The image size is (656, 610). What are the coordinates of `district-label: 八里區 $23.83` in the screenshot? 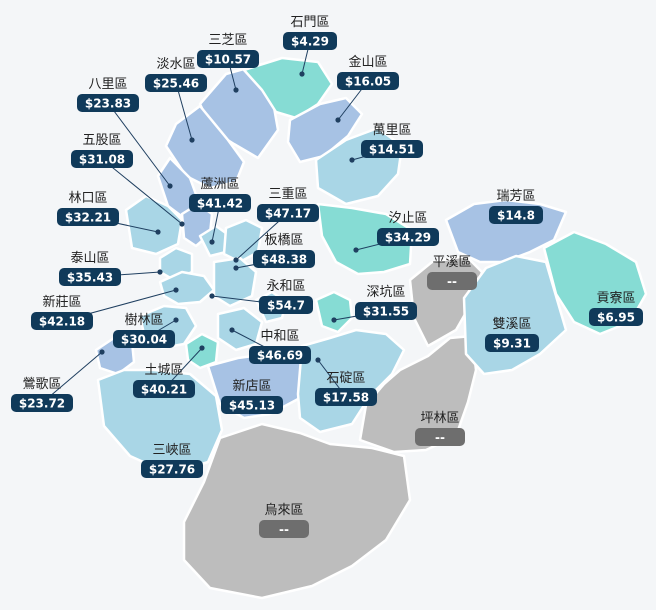 It's located at (108, 94).